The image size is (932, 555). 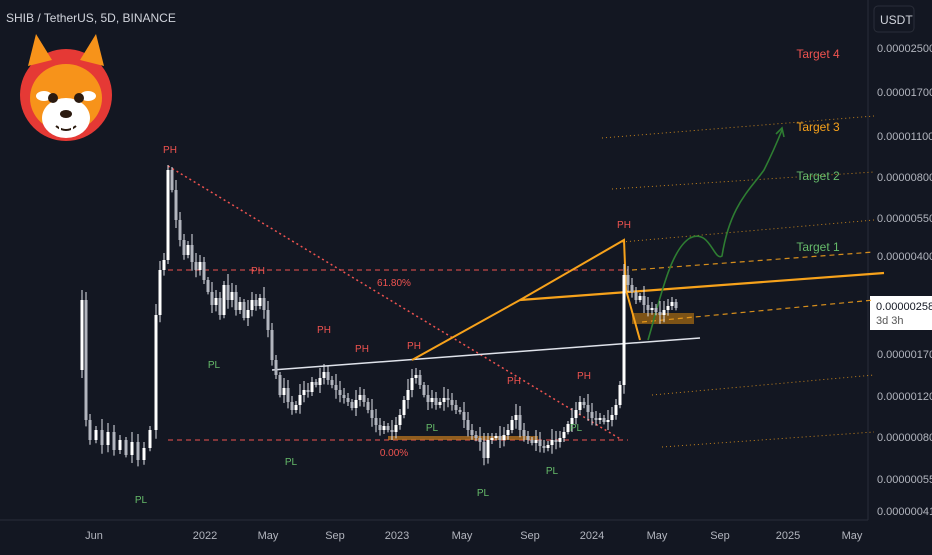 What do you see at coordinates (715, 235) in the screenshot?
I see `projection-path` at bounding box center [715, 235].